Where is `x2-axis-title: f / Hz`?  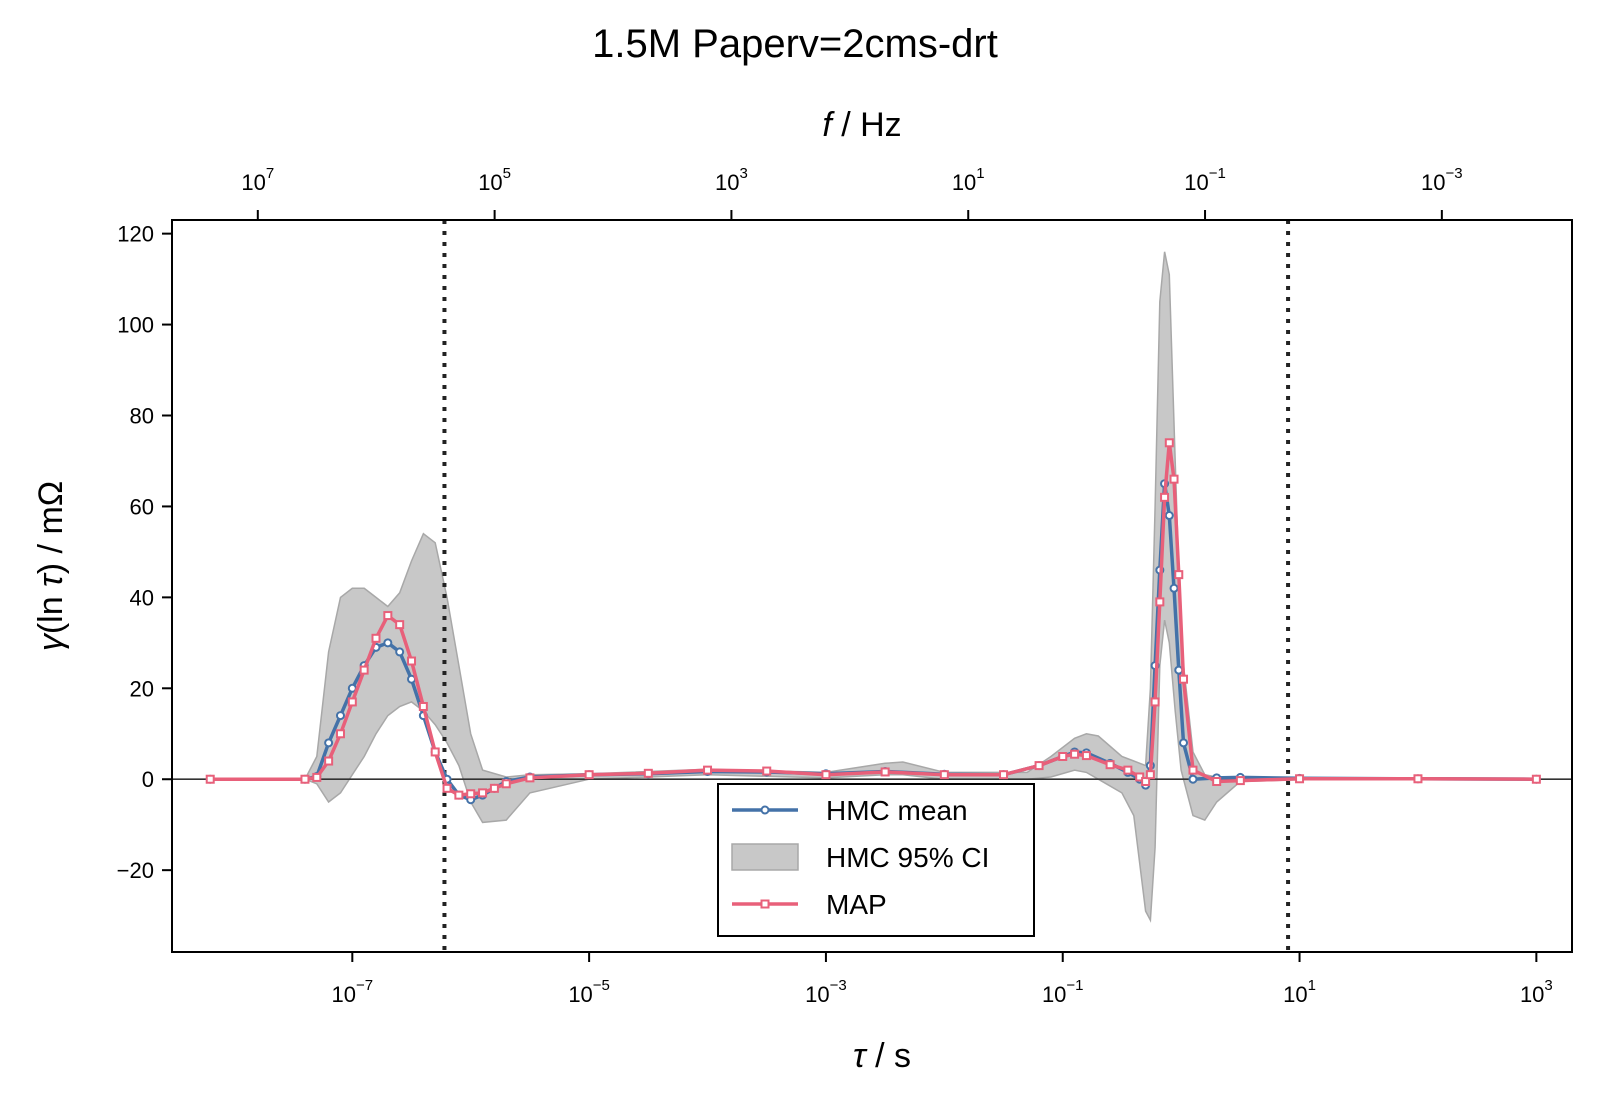
x2-axis-title: f / Hz is located at coordinates (861, 125).